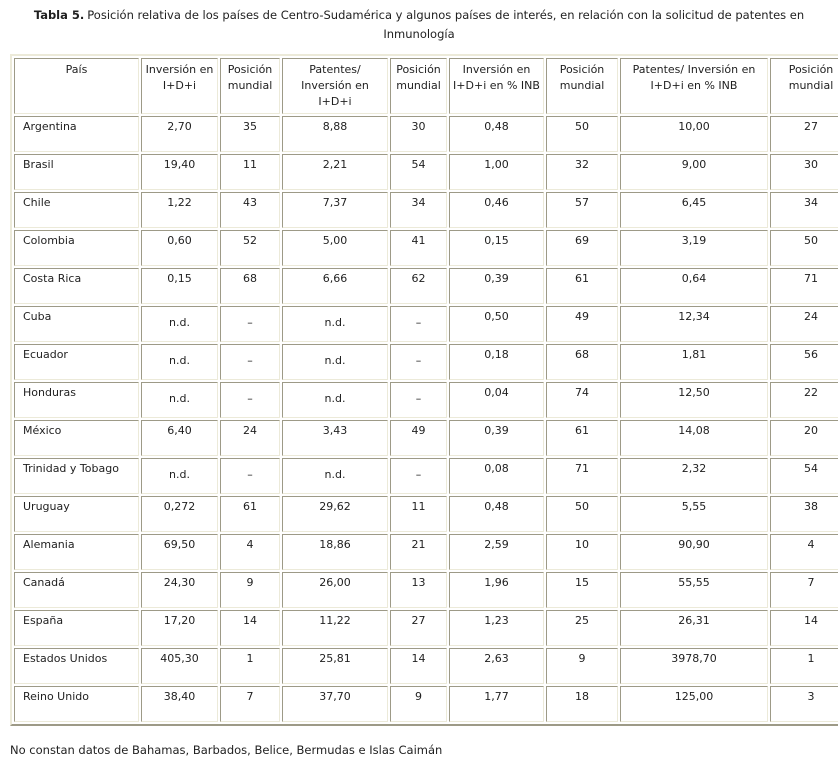 This screenshot has width=838, height=757. What do you see at coordinates (582, 628) in the screenshot?
I see `value-cell: 25` at bounding box center [582, 628].